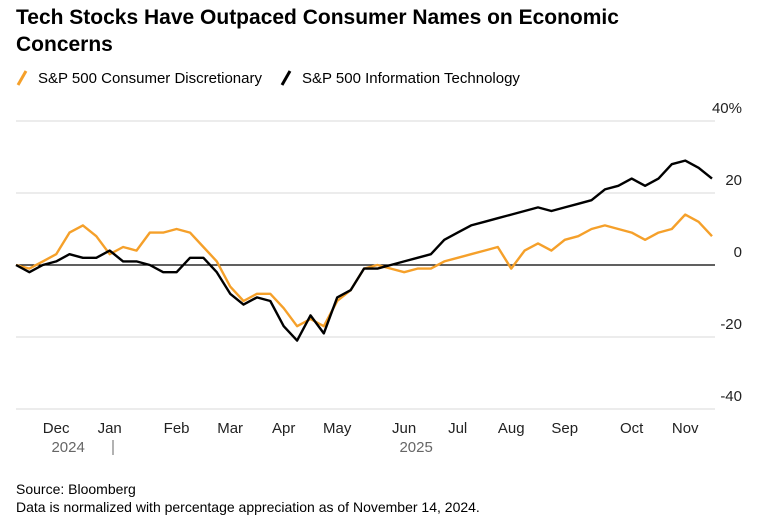  I want to click on x-tick-label: Feb, so click(177, 428).